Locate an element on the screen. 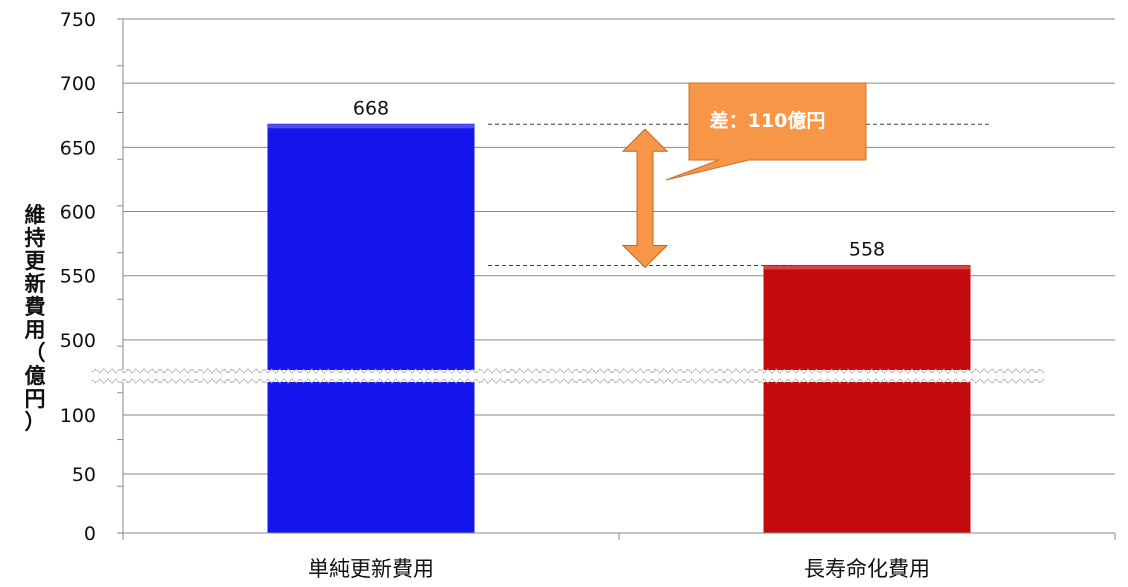  y-tick-labels: 0 50 100 500 550 600 650 700 750 is located at coordinates (78, 277).